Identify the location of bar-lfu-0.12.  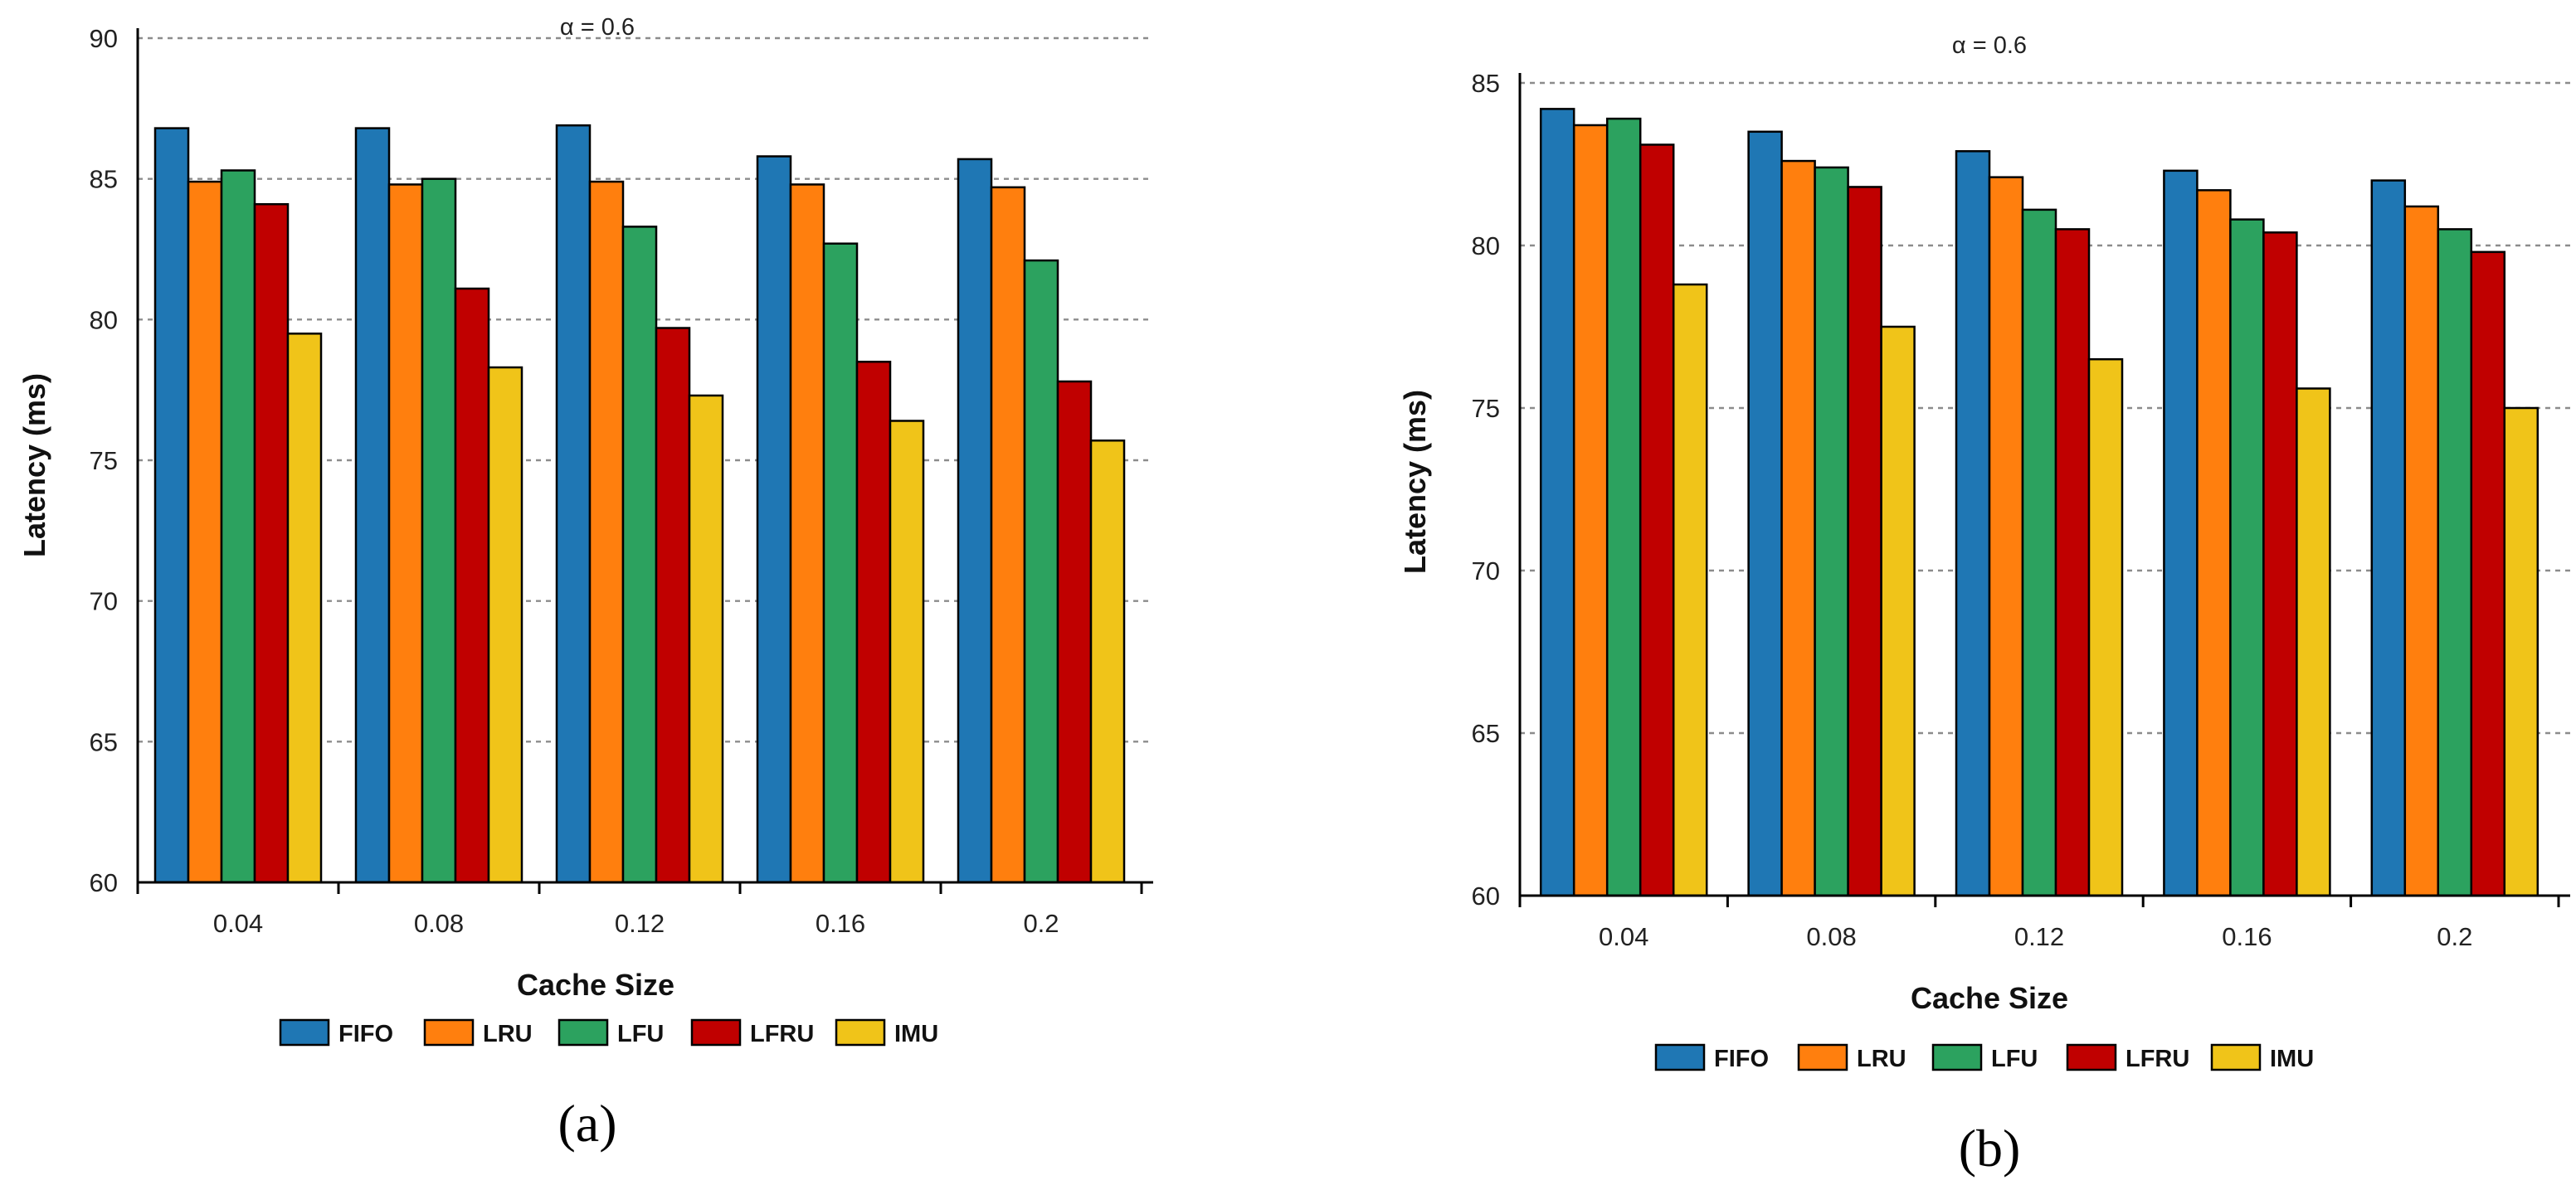
(639, 555).